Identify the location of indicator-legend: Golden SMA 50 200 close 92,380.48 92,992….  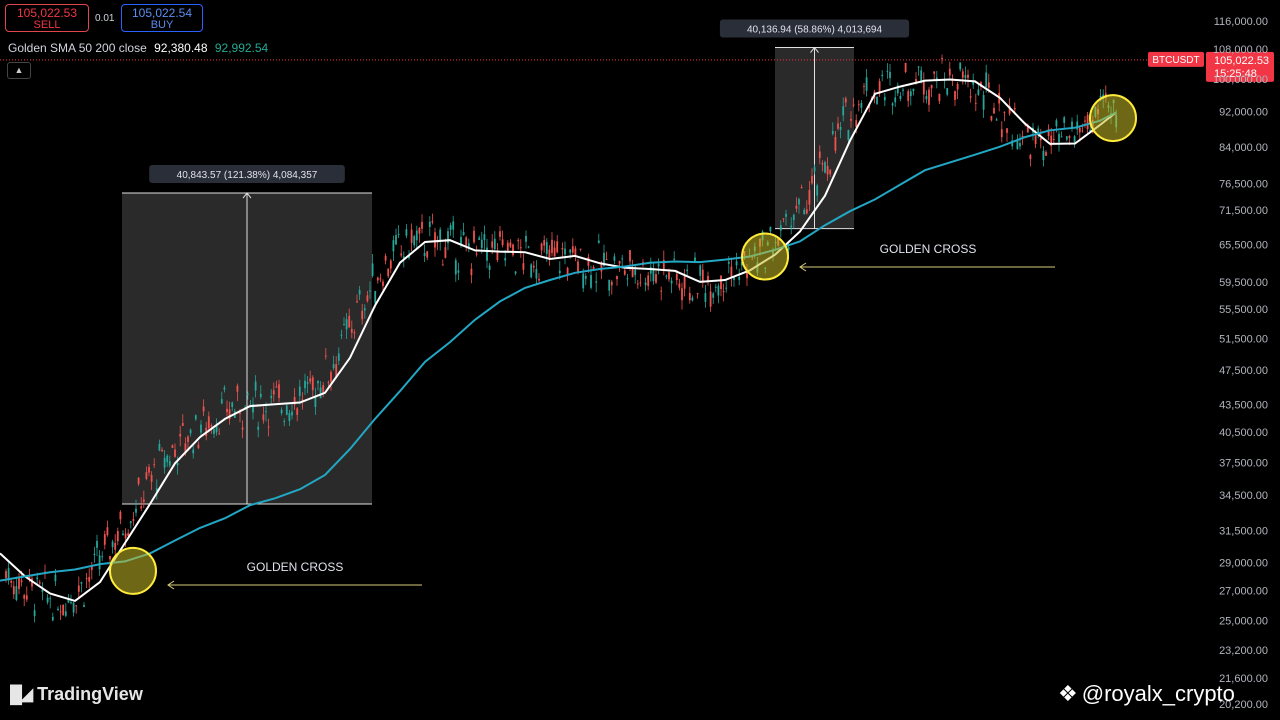
(138, 48).